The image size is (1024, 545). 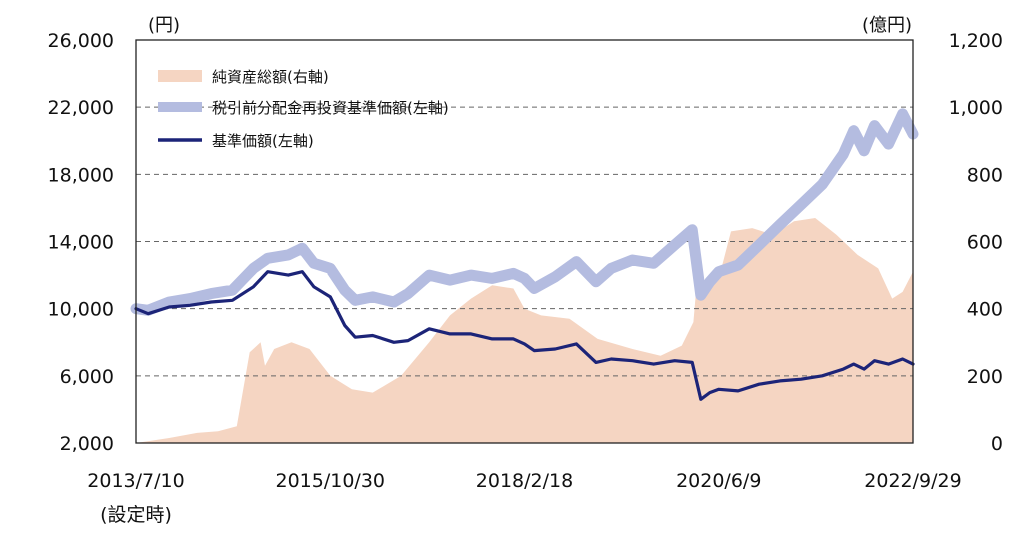 I want to click on left-tick-label: 22,000, so click(x=81, y=108).